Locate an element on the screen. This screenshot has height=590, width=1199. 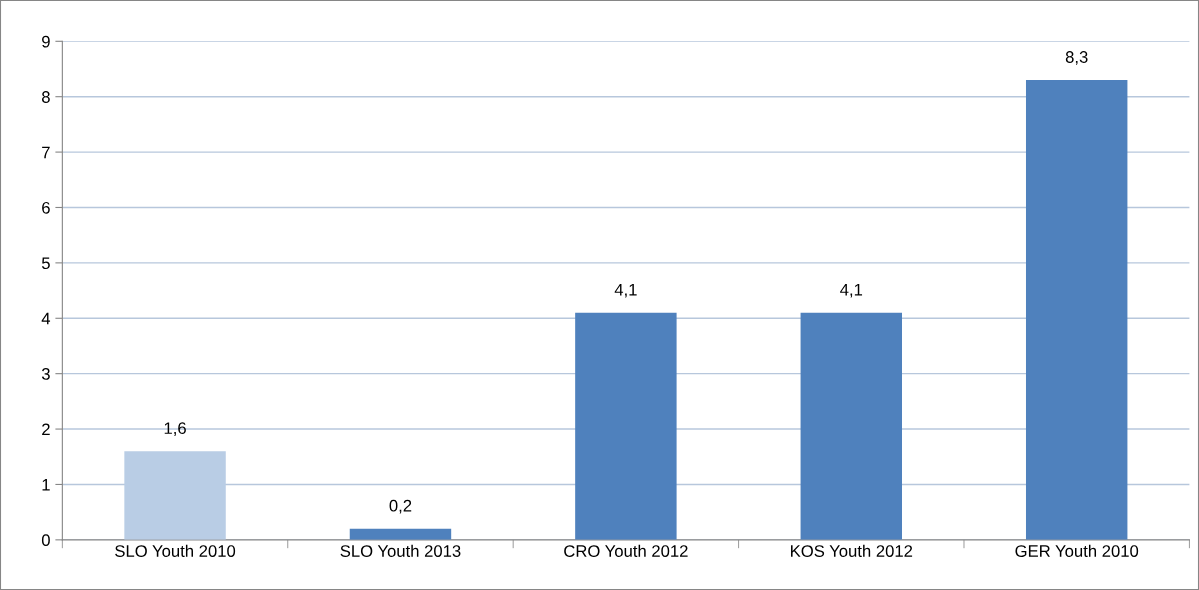
y-tick-label: 5 is located at coordinates (45, 263).